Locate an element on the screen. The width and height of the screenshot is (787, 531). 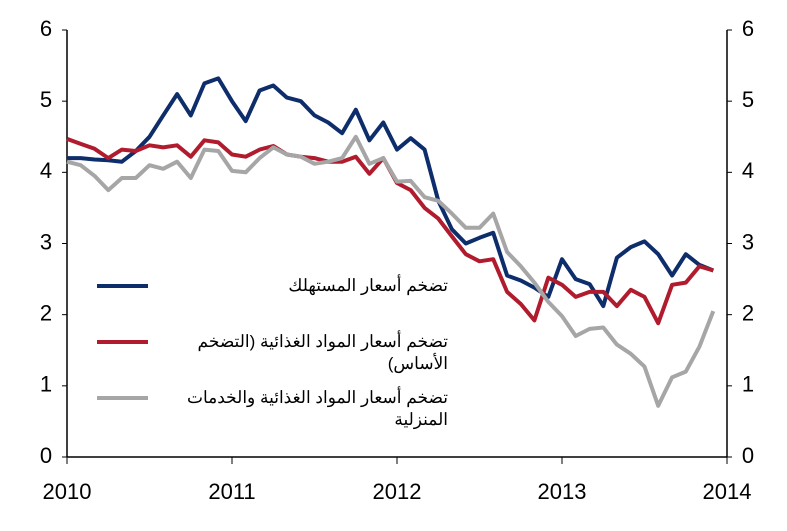
y2-tick-label: 2 is located at coordinates (748, 312).